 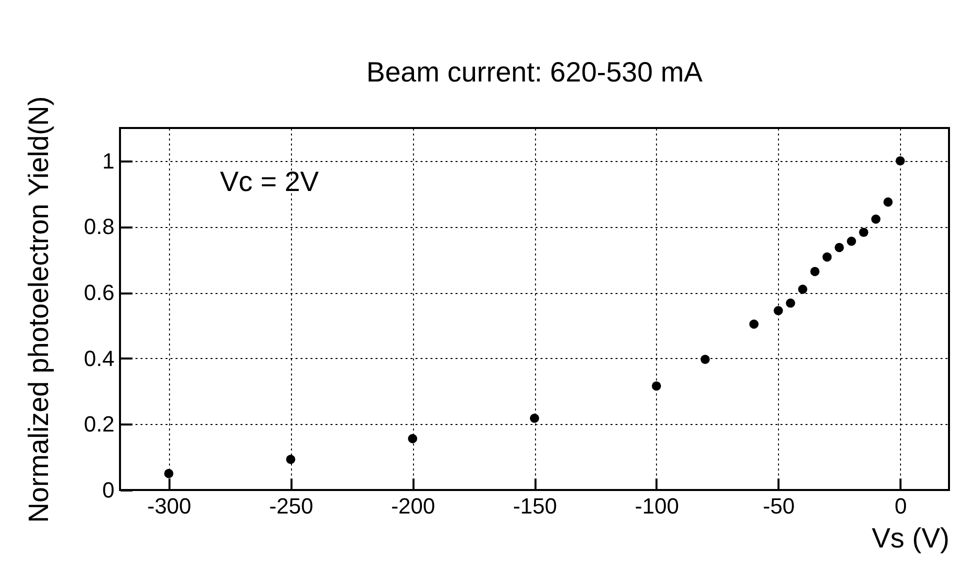 I want to click on y-tick-label: 0, so click(x=108, y=490).